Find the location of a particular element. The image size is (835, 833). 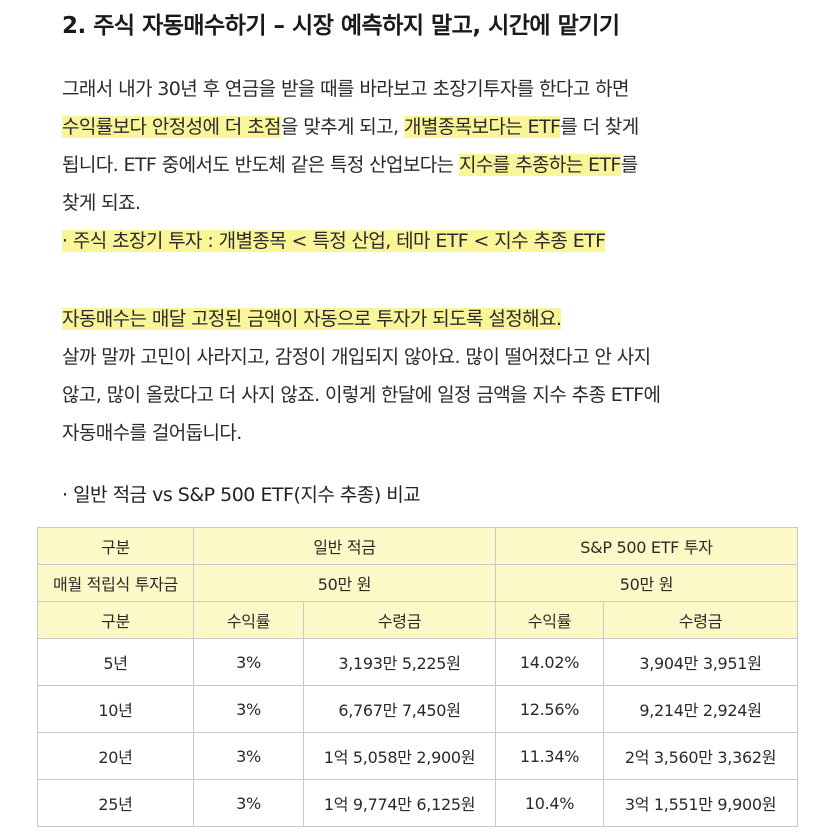

period-cell: 5년 is located at coordinates (115, 662).